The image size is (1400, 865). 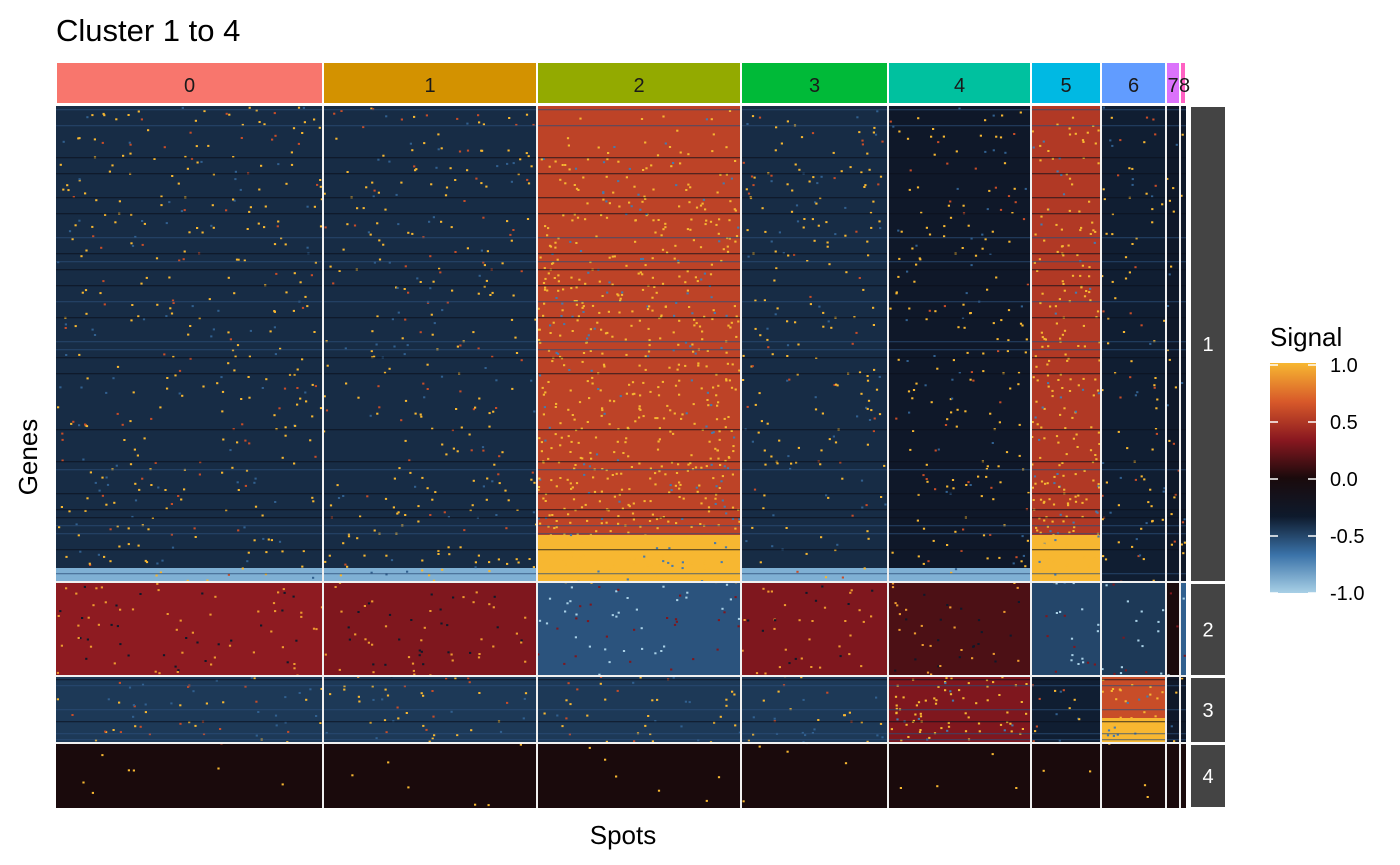 I want to click on column-group-label: 6, so click(x=1133, y=86).